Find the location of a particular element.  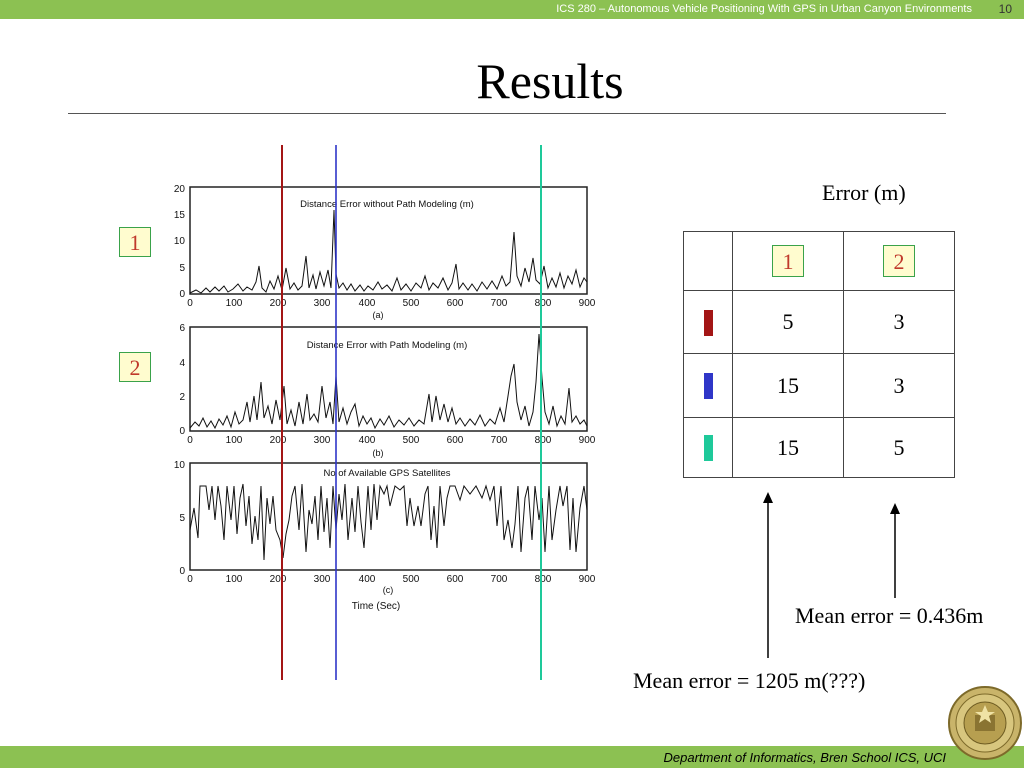

x-tick-a-700: 700 is located at coordinates (499, 303).